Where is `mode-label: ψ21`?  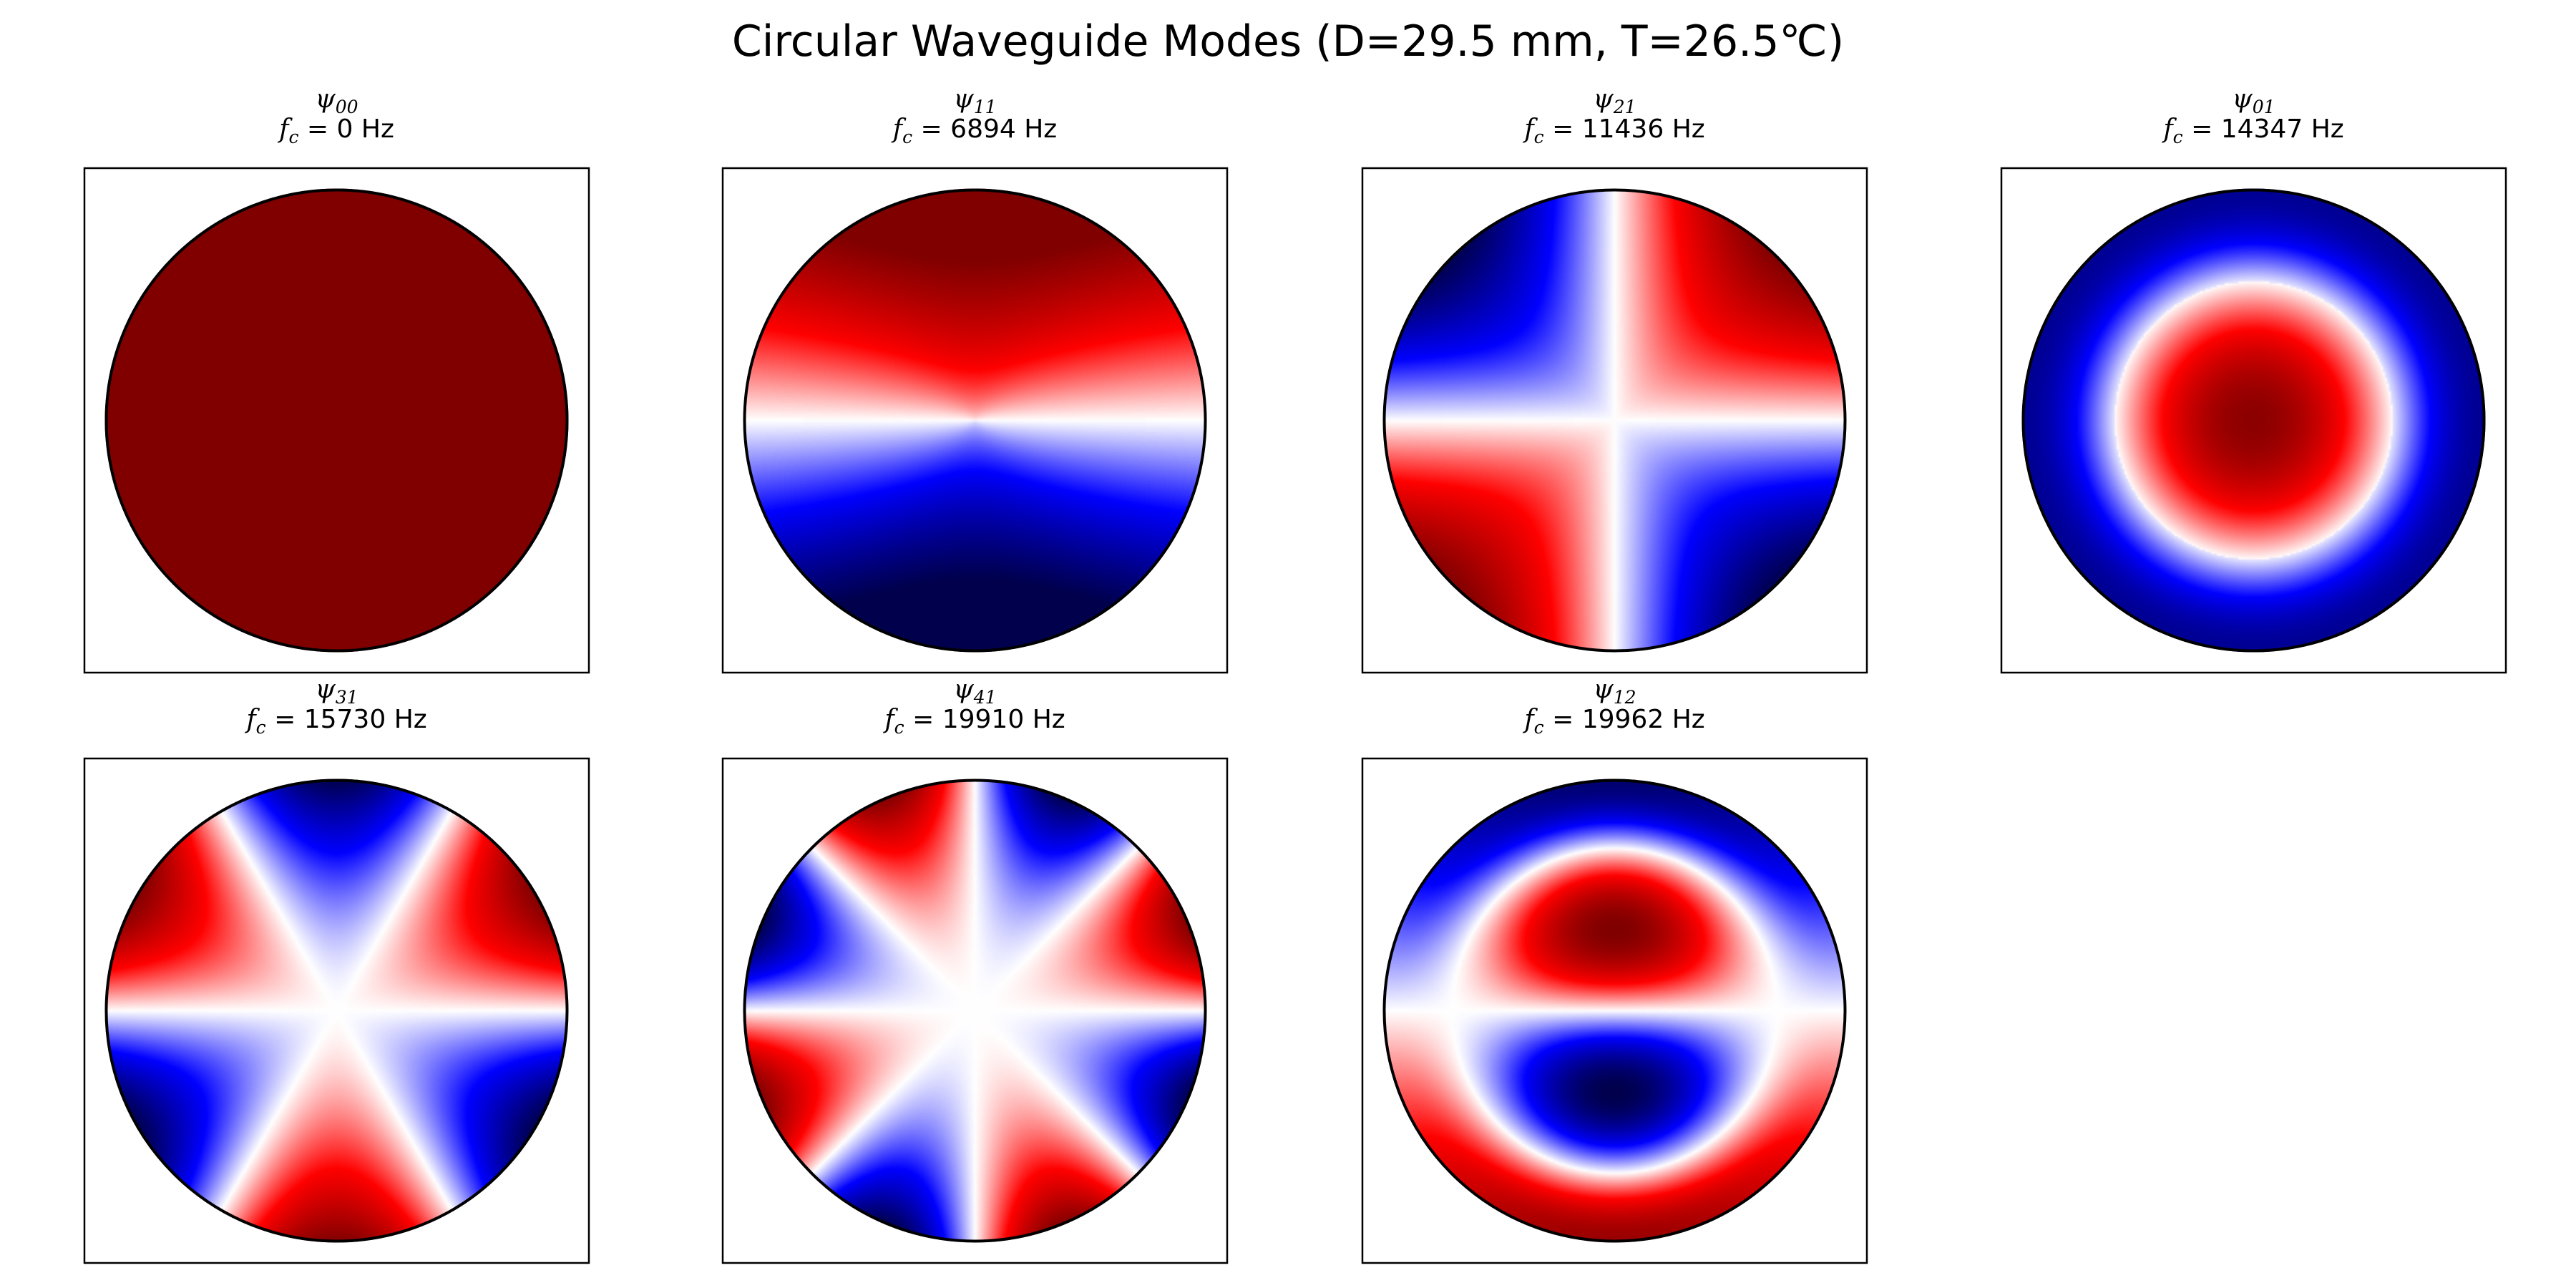
mode-label: ψ21 is located at coordinates (1614, 100).